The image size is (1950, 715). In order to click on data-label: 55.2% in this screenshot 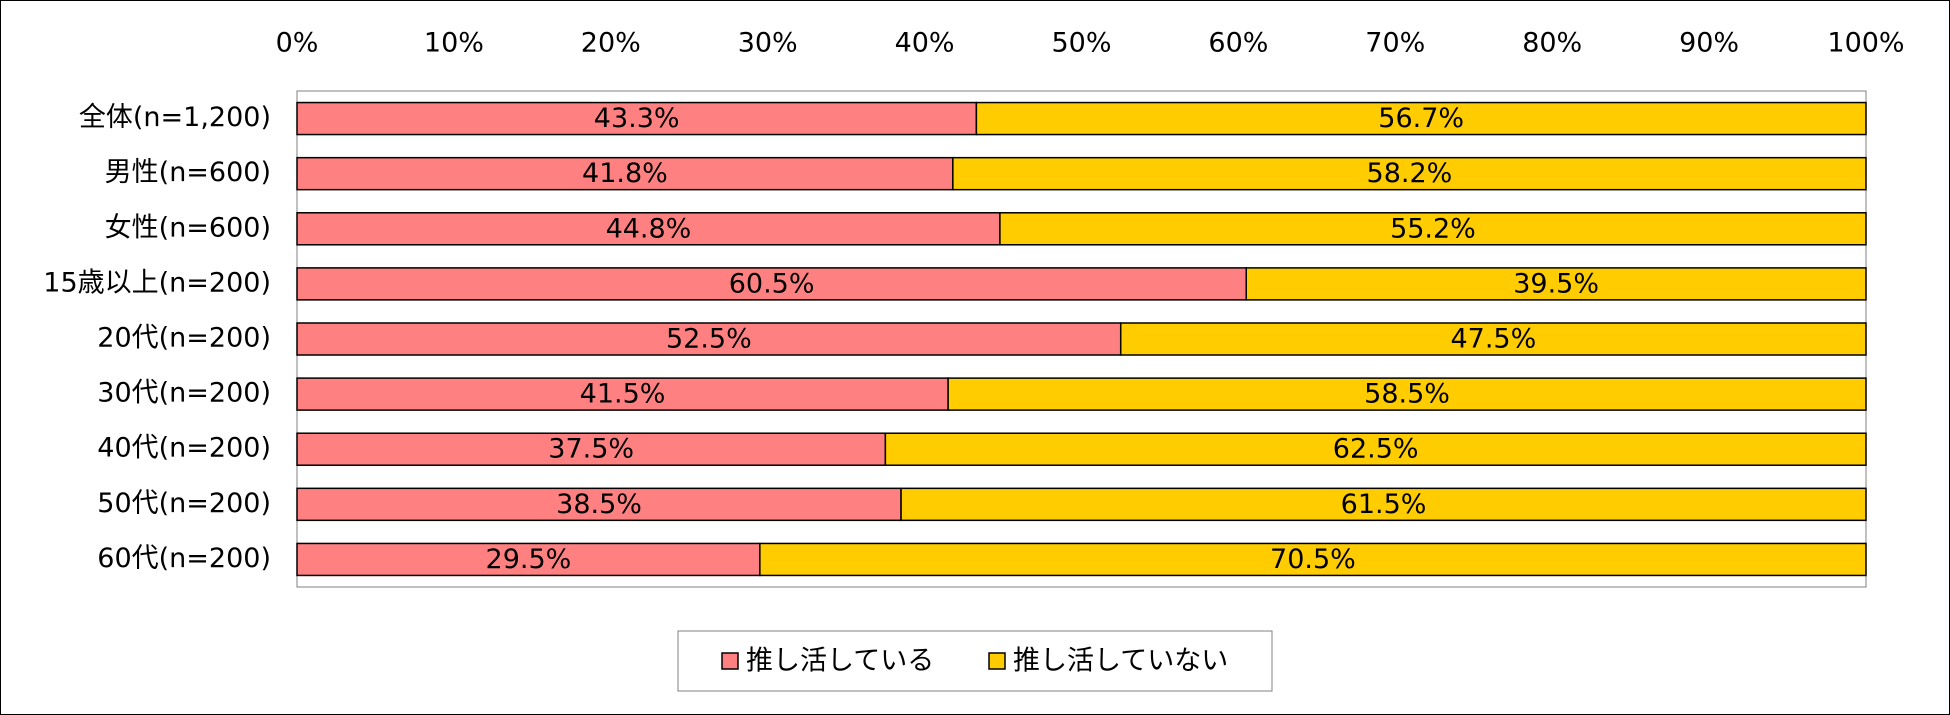, I will do `click(1433, 228)`.